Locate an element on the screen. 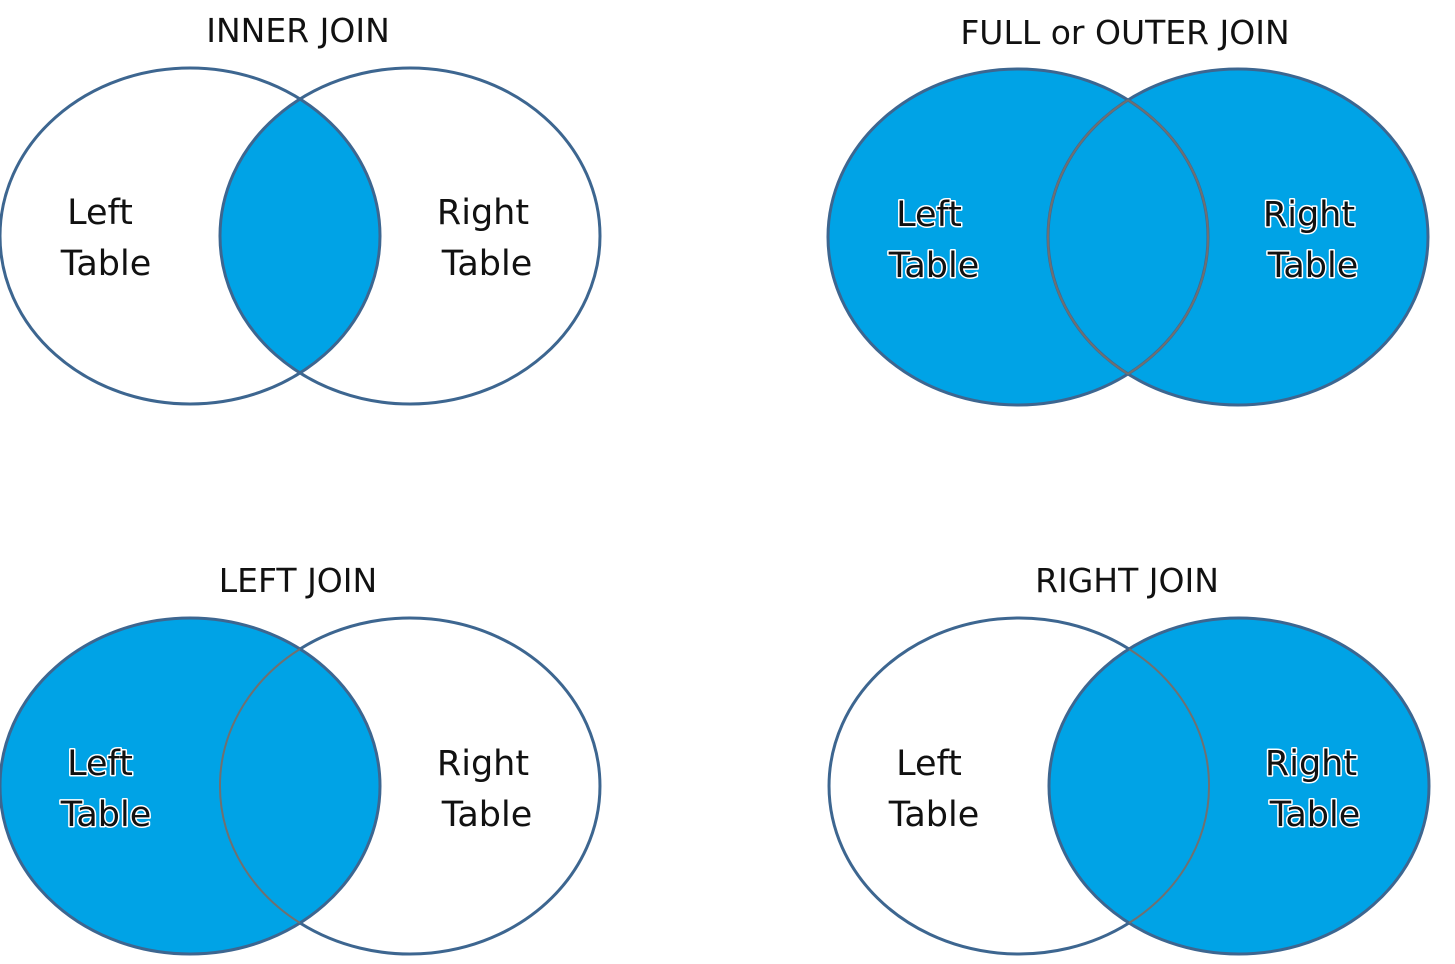 Image resolution: width=1455 pixels, height=964 pixels. intersection-region is located at coordinates (300, 236).